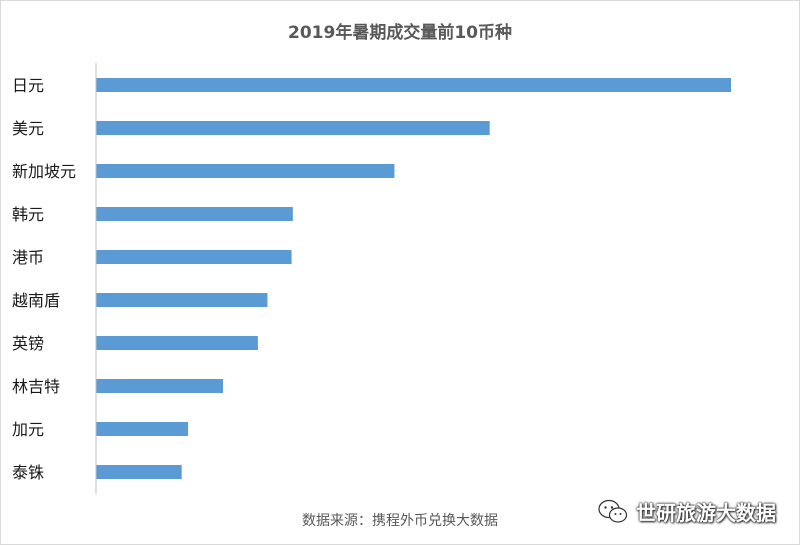  I want to click on category-label: 越南盾, so click(36, 300).